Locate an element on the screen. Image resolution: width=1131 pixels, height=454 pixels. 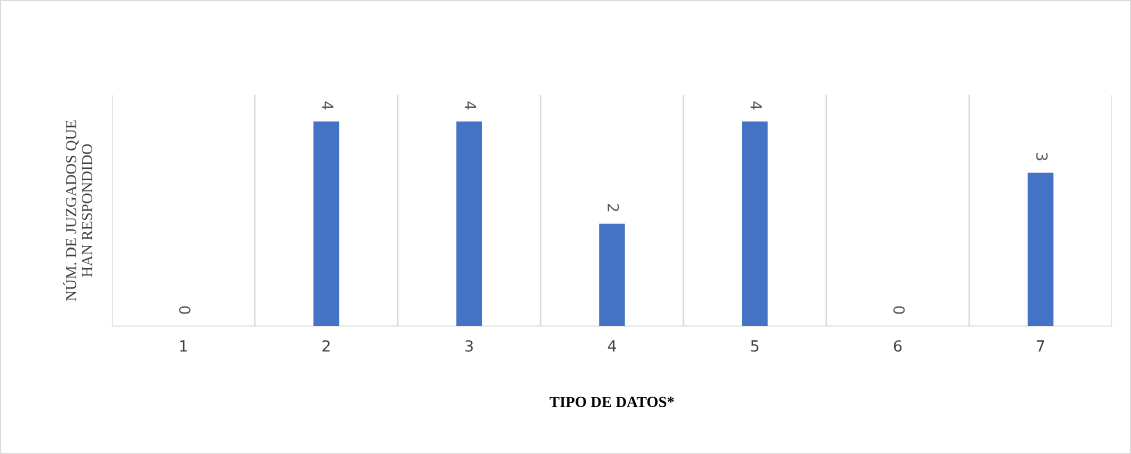
x-tick-label: 4 is located at coordinates (611, 346).